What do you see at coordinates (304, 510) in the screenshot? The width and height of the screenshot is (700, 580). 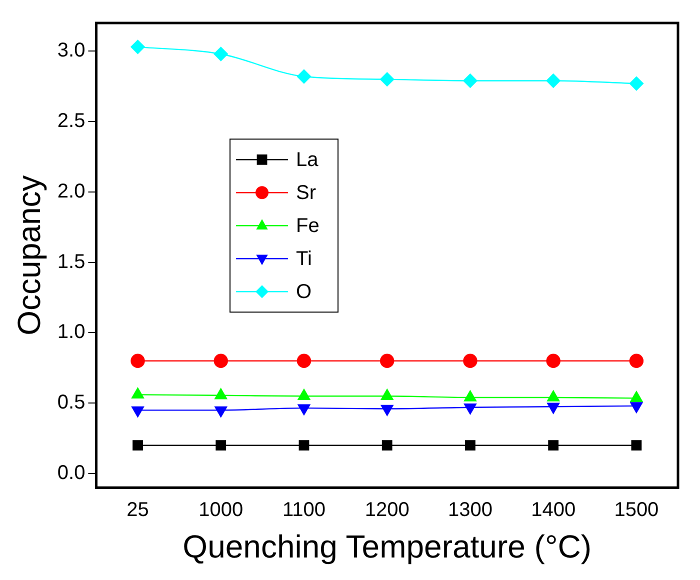 I see `x-tick-label: 1100` at bounding box center [304, 510].